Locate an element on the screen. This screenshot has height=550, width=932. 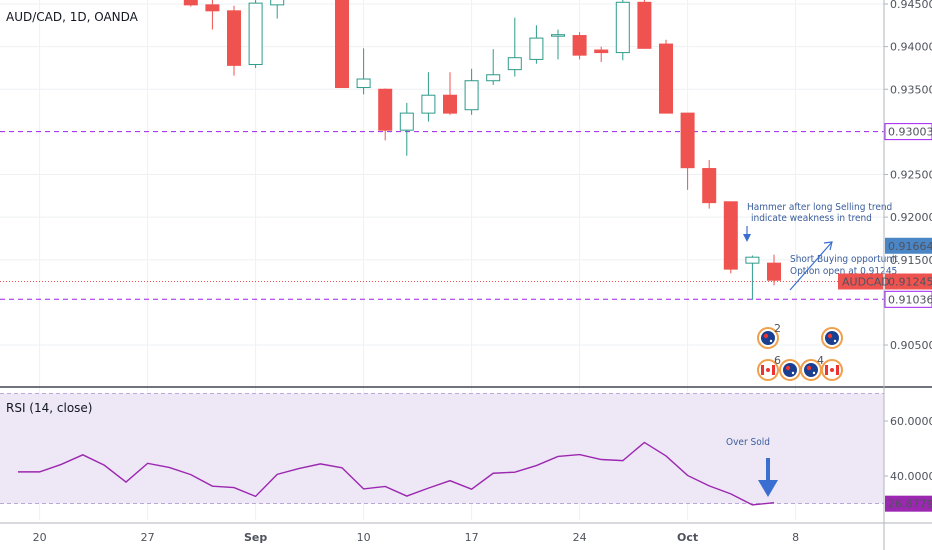
annotation-hammer-line-2: indicate weakness in trend is located at coordinates (811, 218).